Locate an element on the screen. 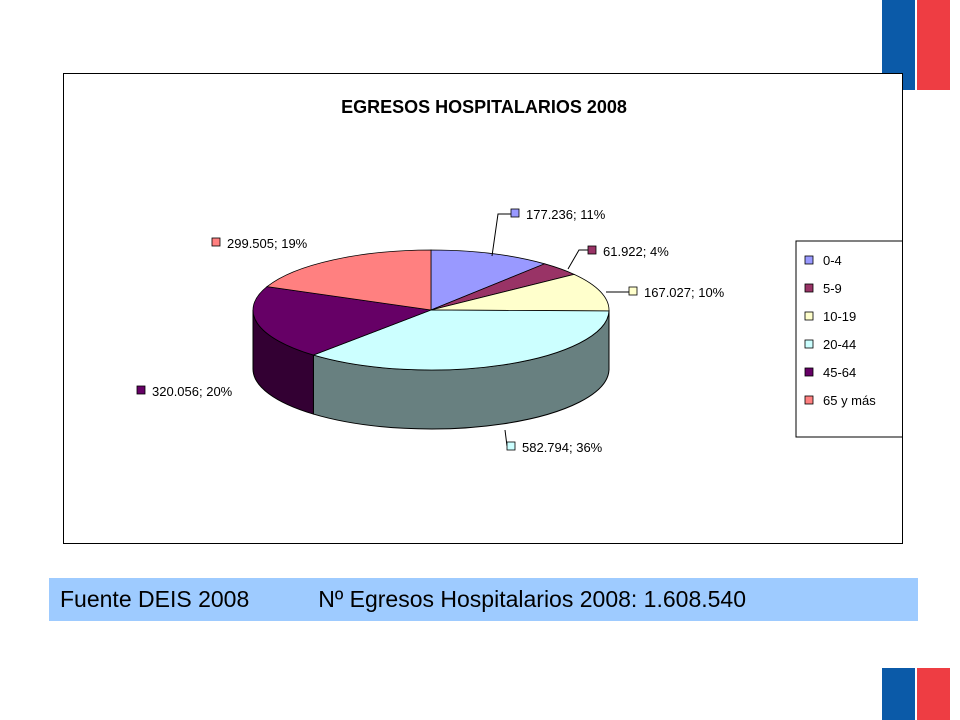 The height and width of the screenshot is (720, 960). data-label-1: 61.922; 4% is located at coordinates (636, 251).